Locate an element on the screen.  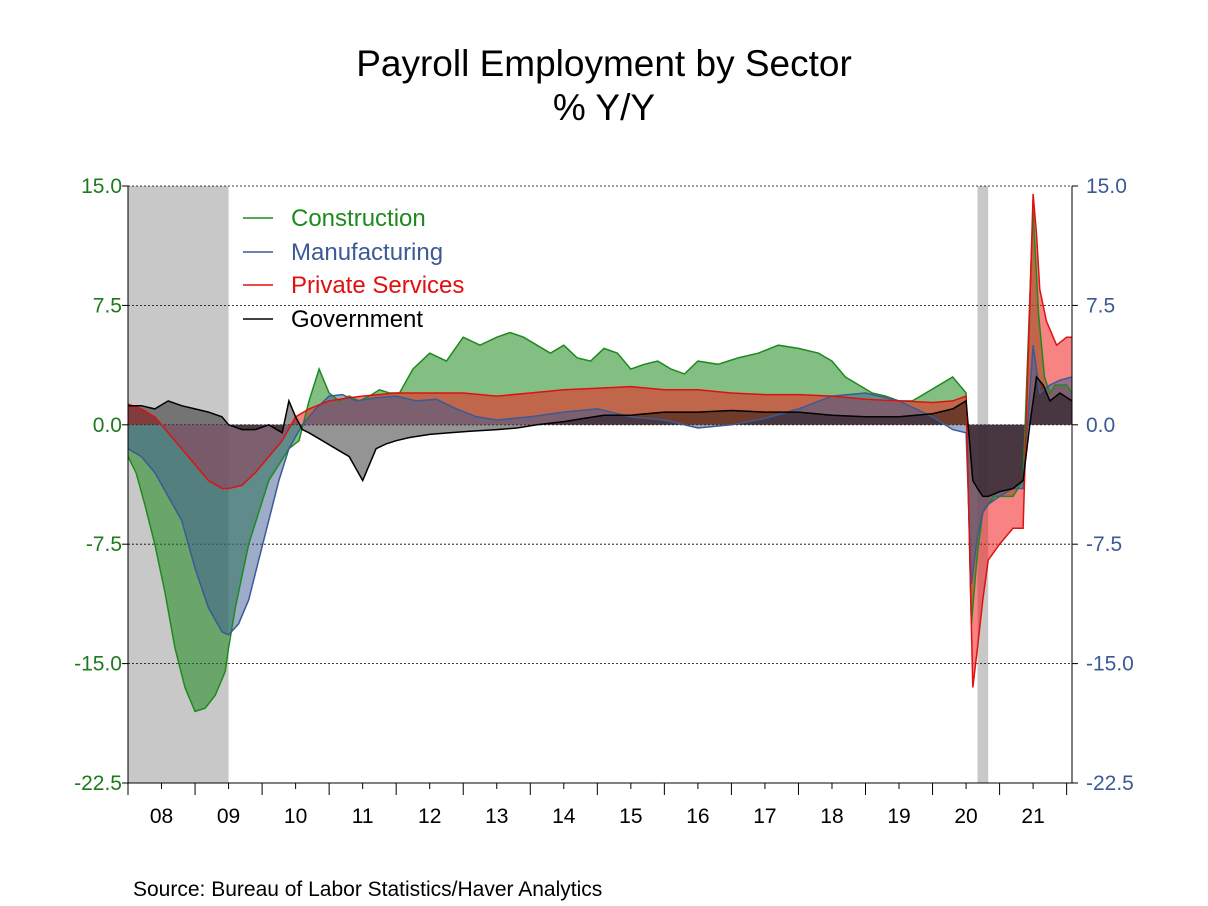
left-tick-label-0: 15.0 is located at coordinates (101, 186).